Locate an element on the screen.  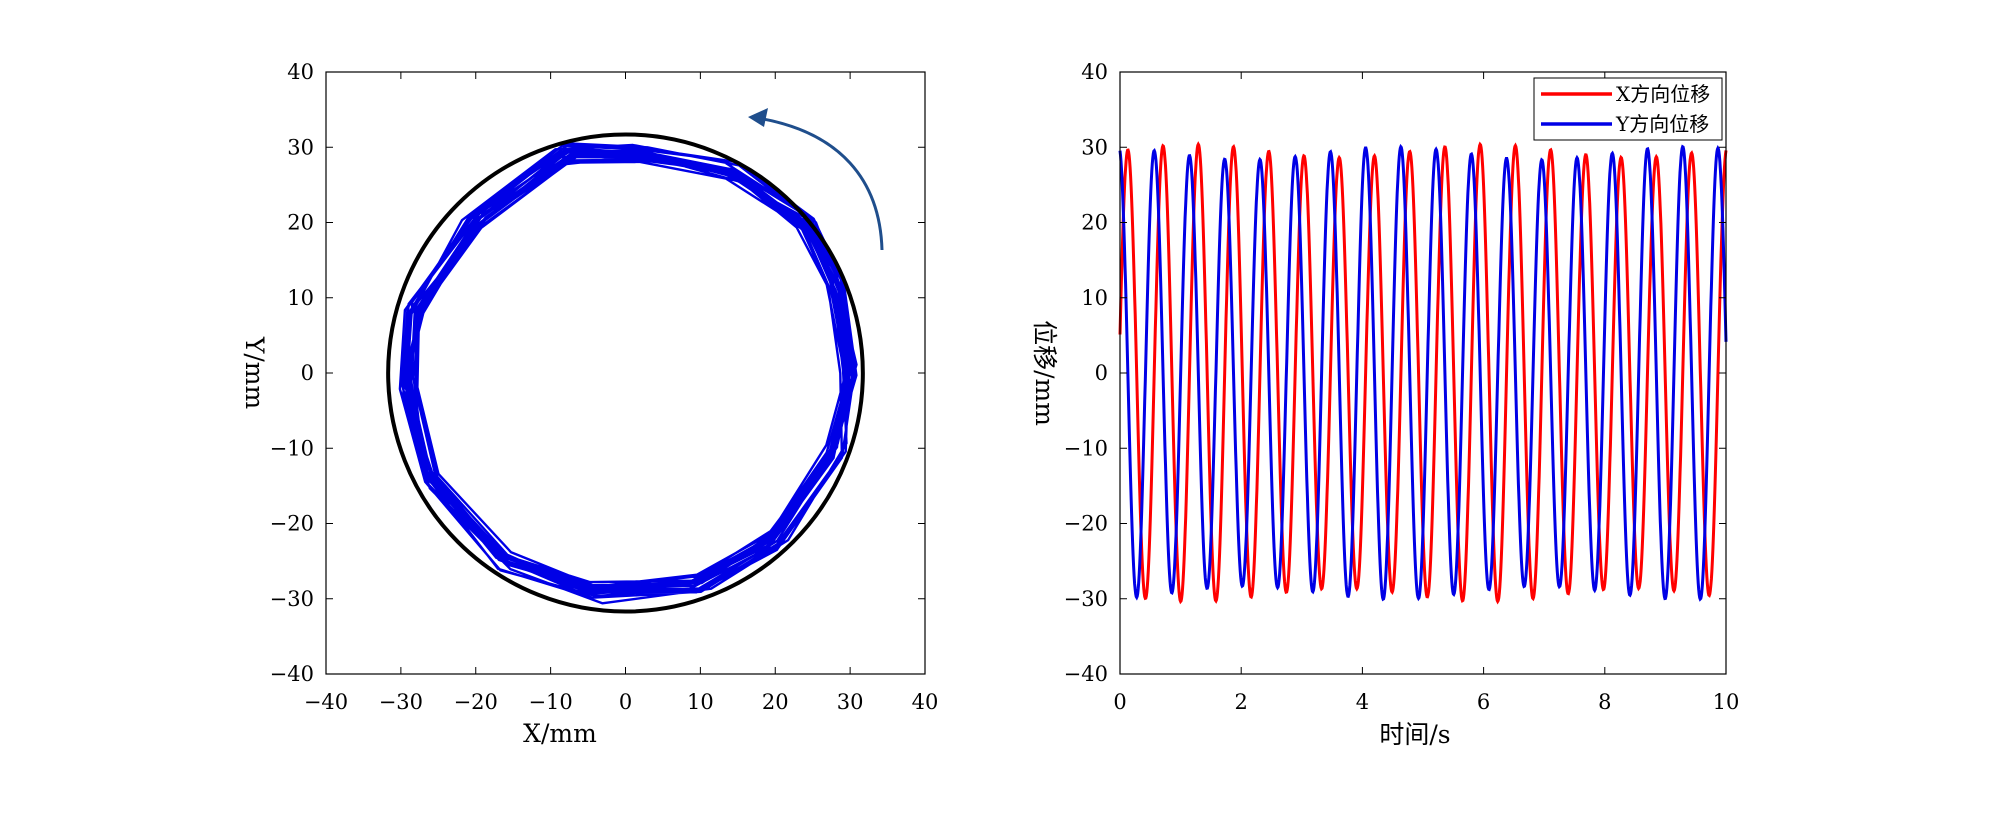
trajectory-x-tick-label: −10 is located at coordinates (550, 702).